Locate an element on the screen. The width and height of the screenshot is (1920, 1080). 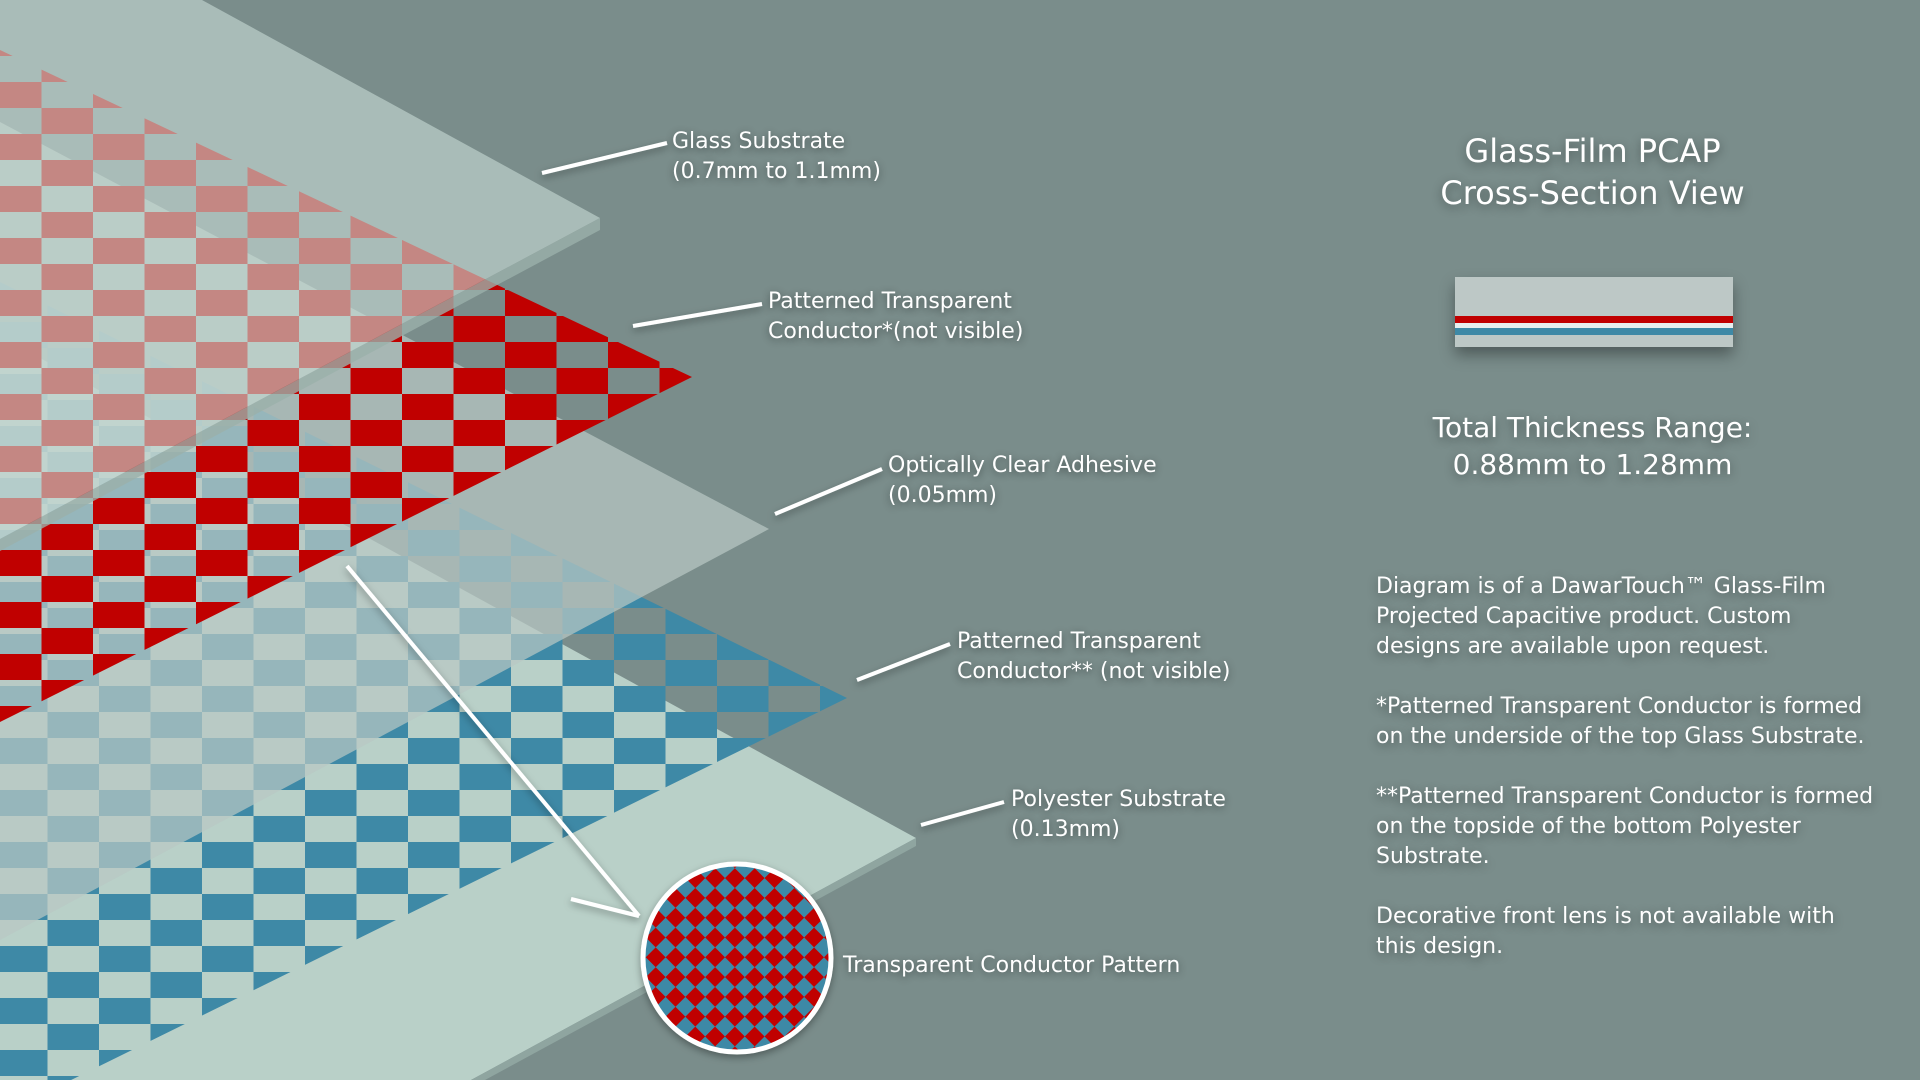
title-line: Glass-Film PCAP is located at coordinates (1592, 151).